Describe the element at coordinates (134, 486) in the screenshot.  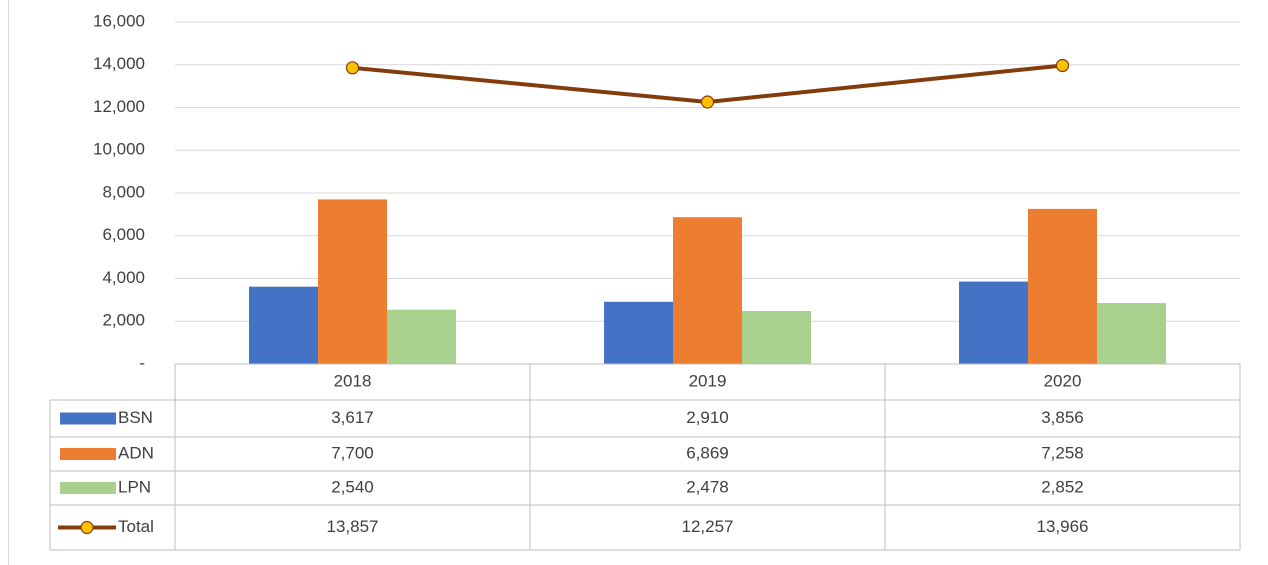
I see `legend-label: LPN` at that location.